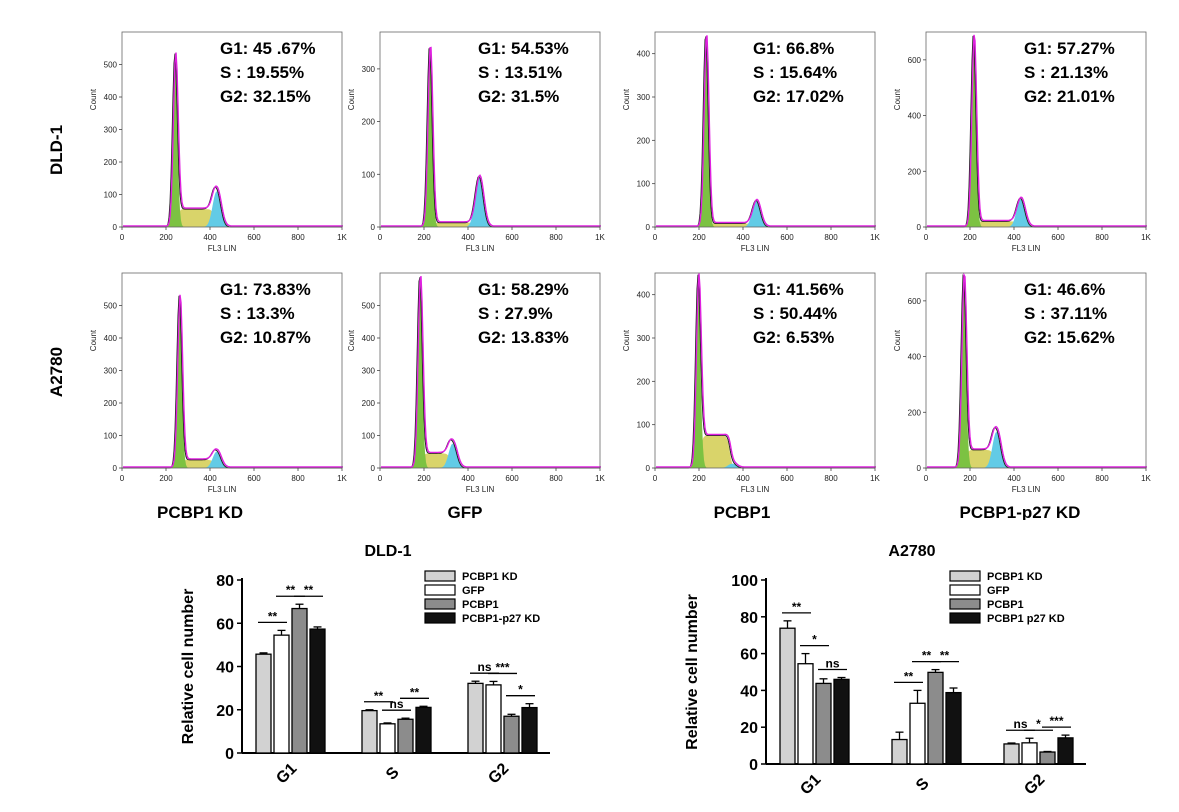 This screenshot has height=812, width=1179. Describe the element at coordinates (1065, 313) in the screenshot. I see `s-percentage: S : 37.11%` at that location.